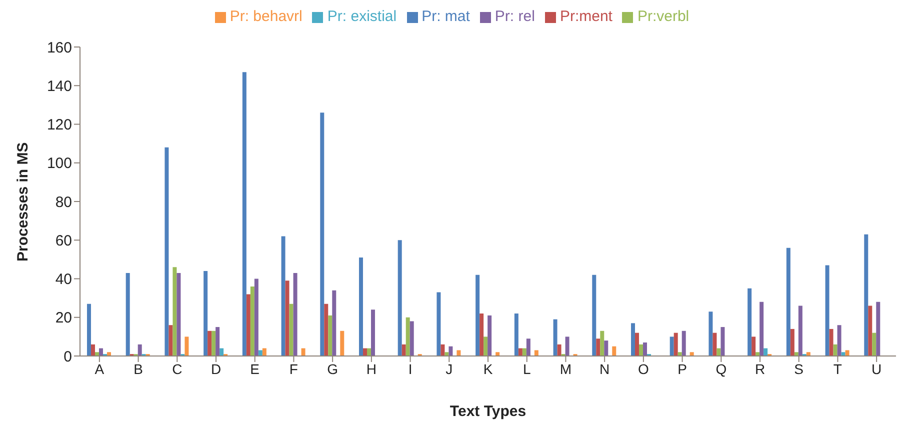 The image size is (912, 434). What do you see at coordinates (63, 202) in the screenshot?
I see `y-tick-label: 80` at bounding box center [63, 202].